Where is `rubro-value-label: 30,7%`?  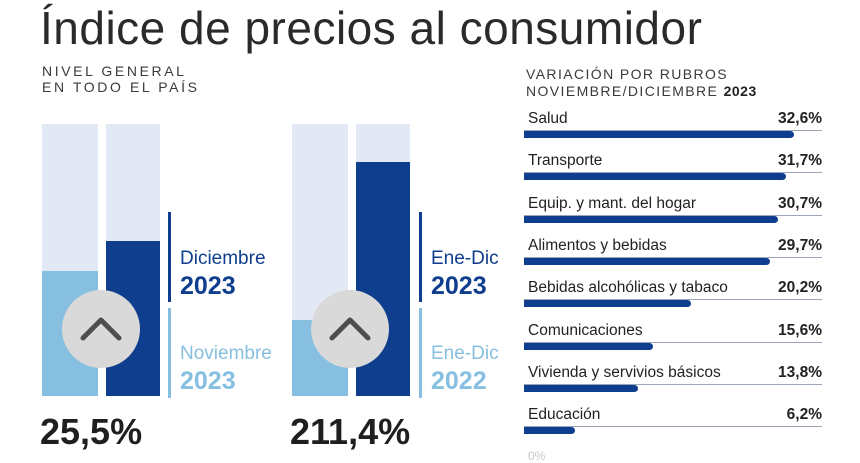
rubro-value-label: 30,7% is located at coordinates (800, 203).